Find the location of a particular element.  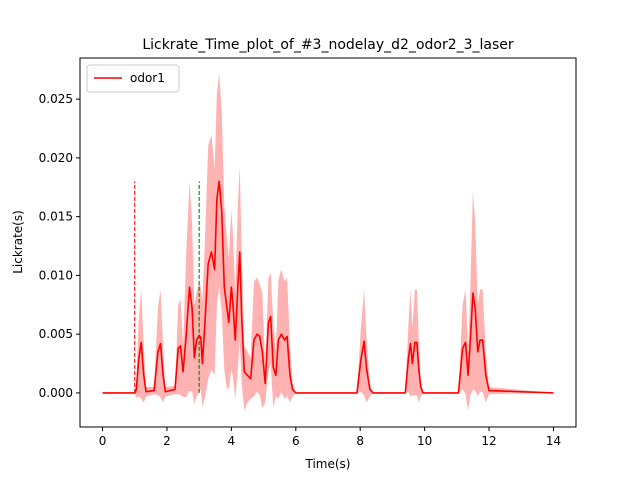

legend-box is located at coordinates (133, 78).